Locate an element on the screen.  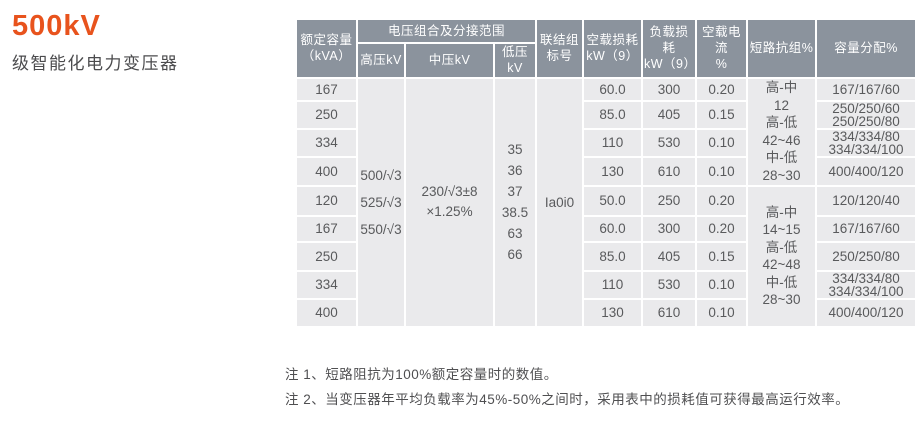
header-rated-capacity: 额定容量 （kVA） is located at coordinates (326, 48).